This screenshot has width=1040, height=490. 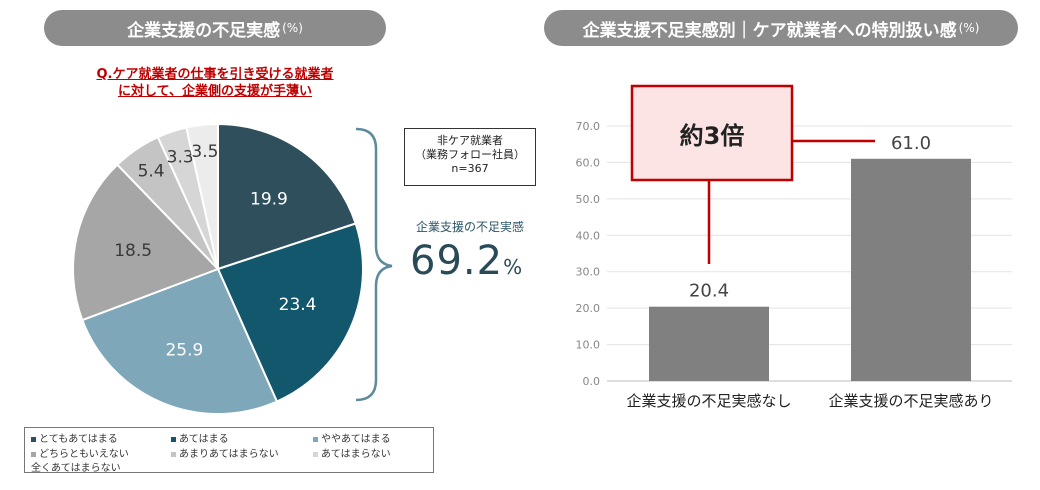 What do you see at coordinates (588, 199) in the screenshot?
I see `y-tick-label: 50.0` at bounding box center [588, 199].